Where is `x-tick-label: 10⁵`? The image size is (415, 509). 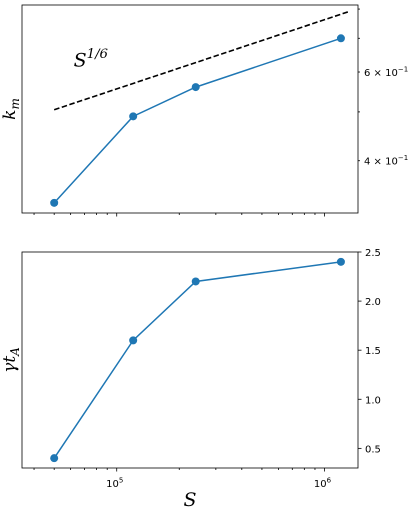 x-tick-label: 10⁵ is located at coordinates (114, 484).